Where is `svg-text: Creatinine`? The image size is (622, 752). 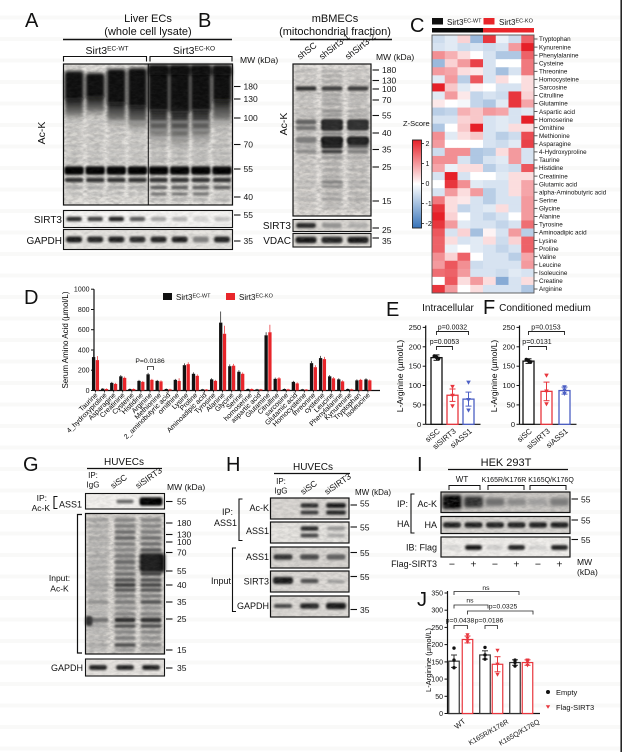
svg-text: Creatinine is located at coordinates (553, 176).